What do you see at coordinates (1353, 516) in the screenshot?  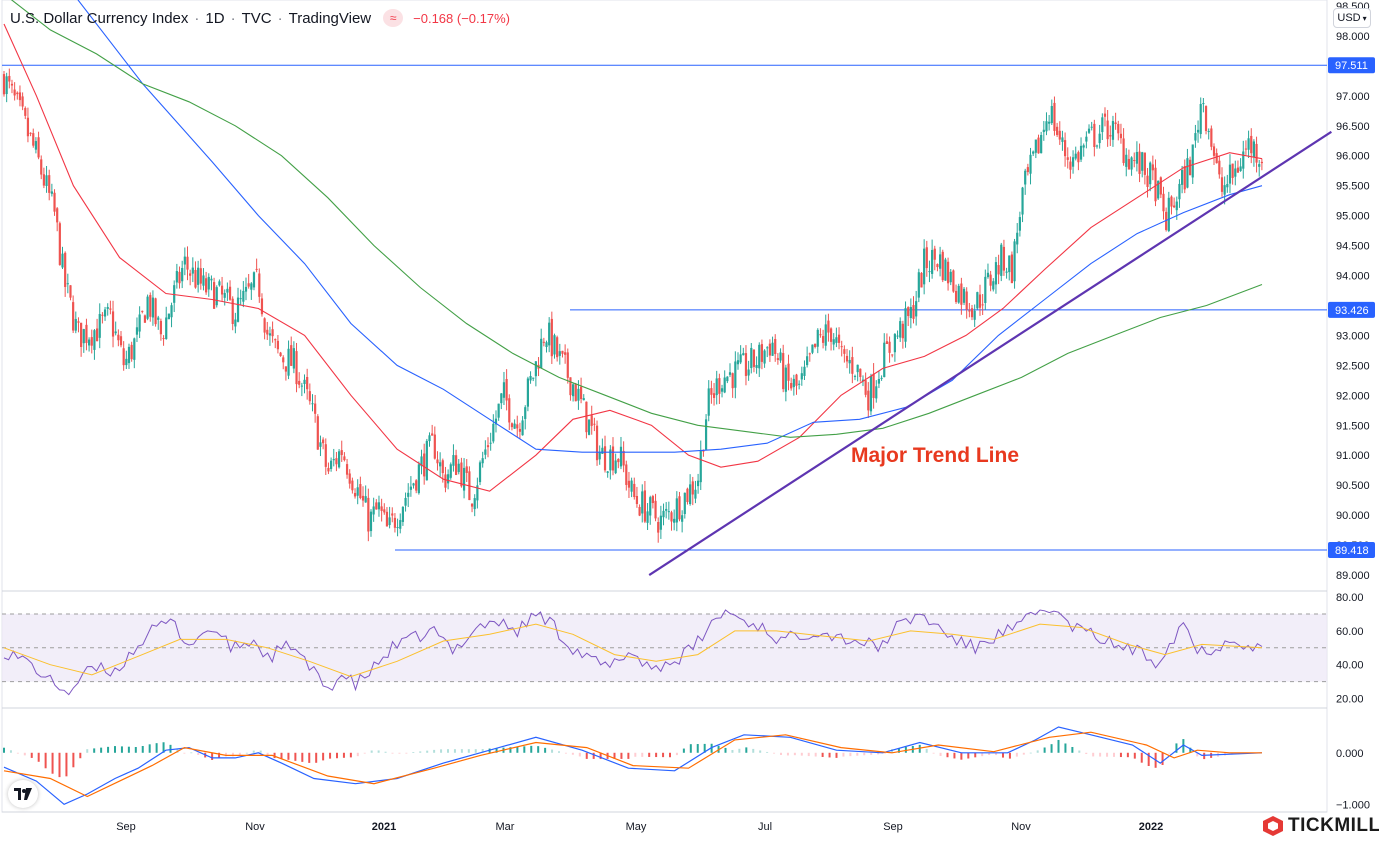 I see `price-axis-tick-label: 90.000` at bounding box center [1353, 516].